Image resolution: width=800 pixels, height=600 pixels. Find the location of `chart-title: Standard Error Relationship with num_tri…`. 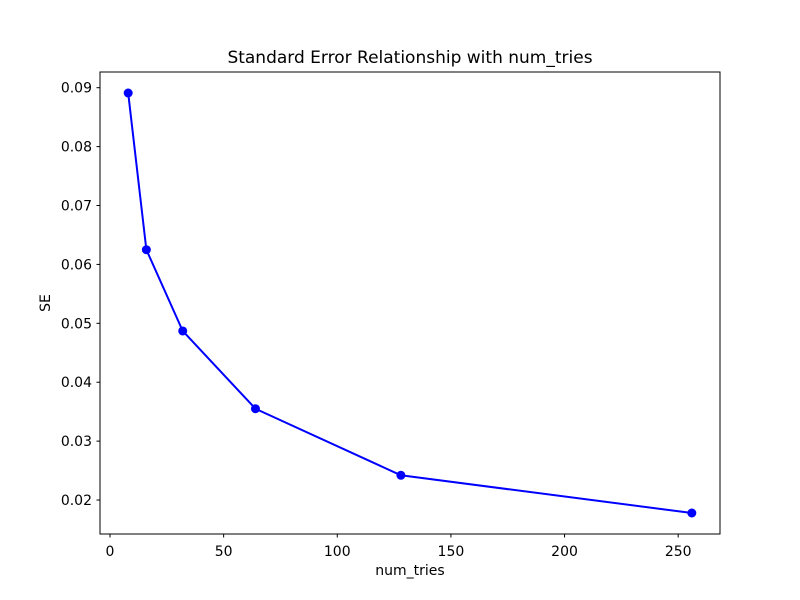

chart-title: Standard Error Relationship with num_tri… is located at coordinates (409, 58).